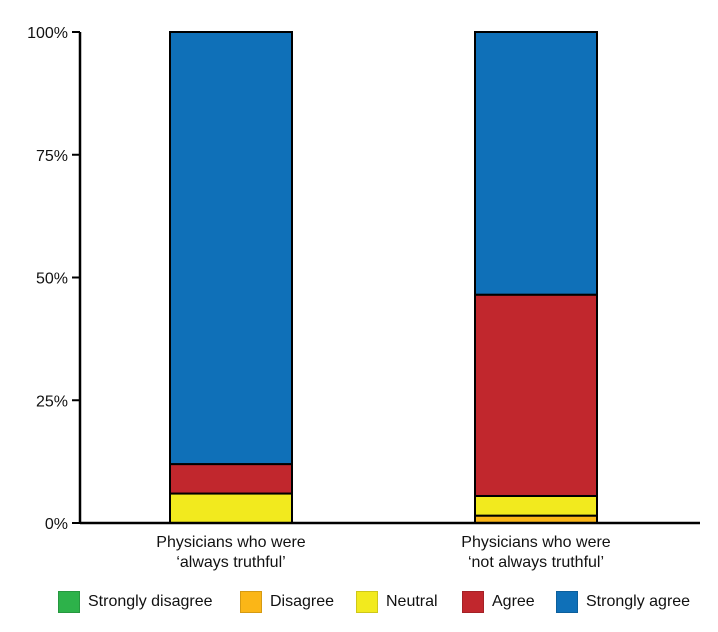  Describe the element at coordinates (231, 542) in the screenshot. I see `x-category-label-1: Physicians who were` at that location.